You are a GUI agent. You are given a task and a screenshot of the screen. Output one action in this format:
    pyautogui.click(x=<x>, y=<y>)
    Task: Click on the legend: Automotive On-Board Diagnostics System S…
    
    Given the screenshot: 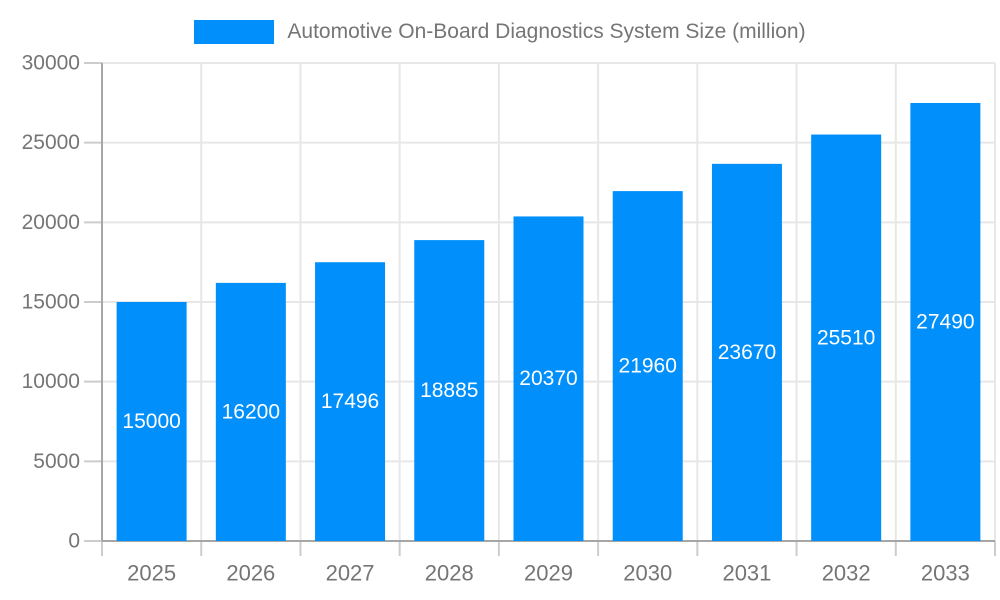 What is the action you would take?
    pyautogui.click(x=500, y=32)
    